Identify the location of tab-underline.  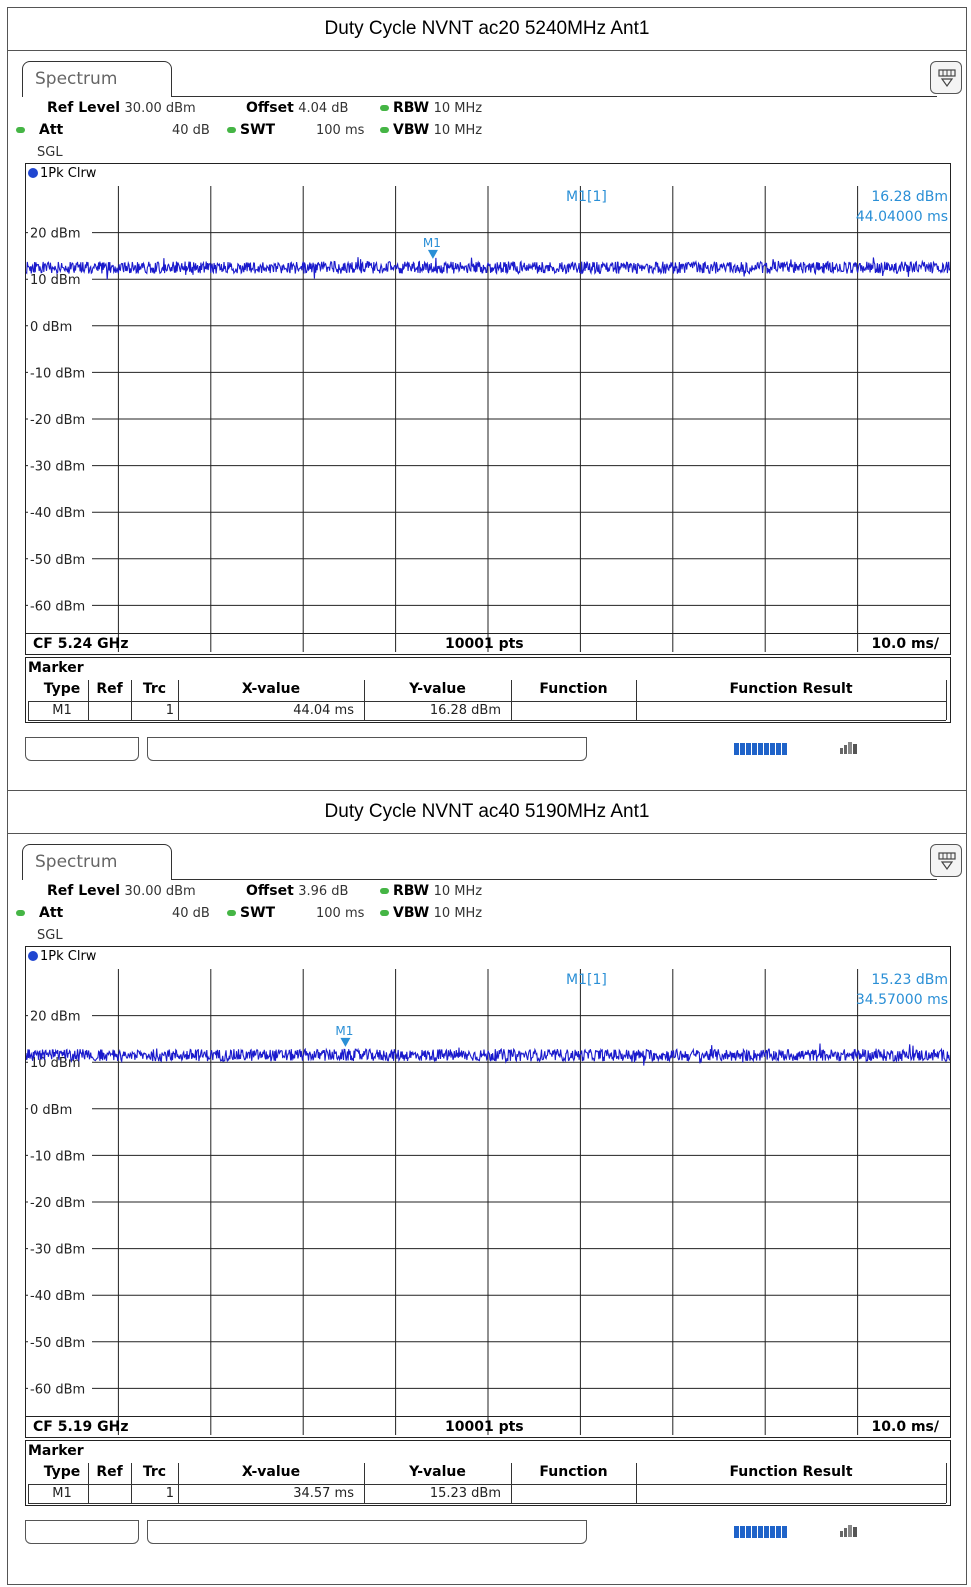
(554, 879).